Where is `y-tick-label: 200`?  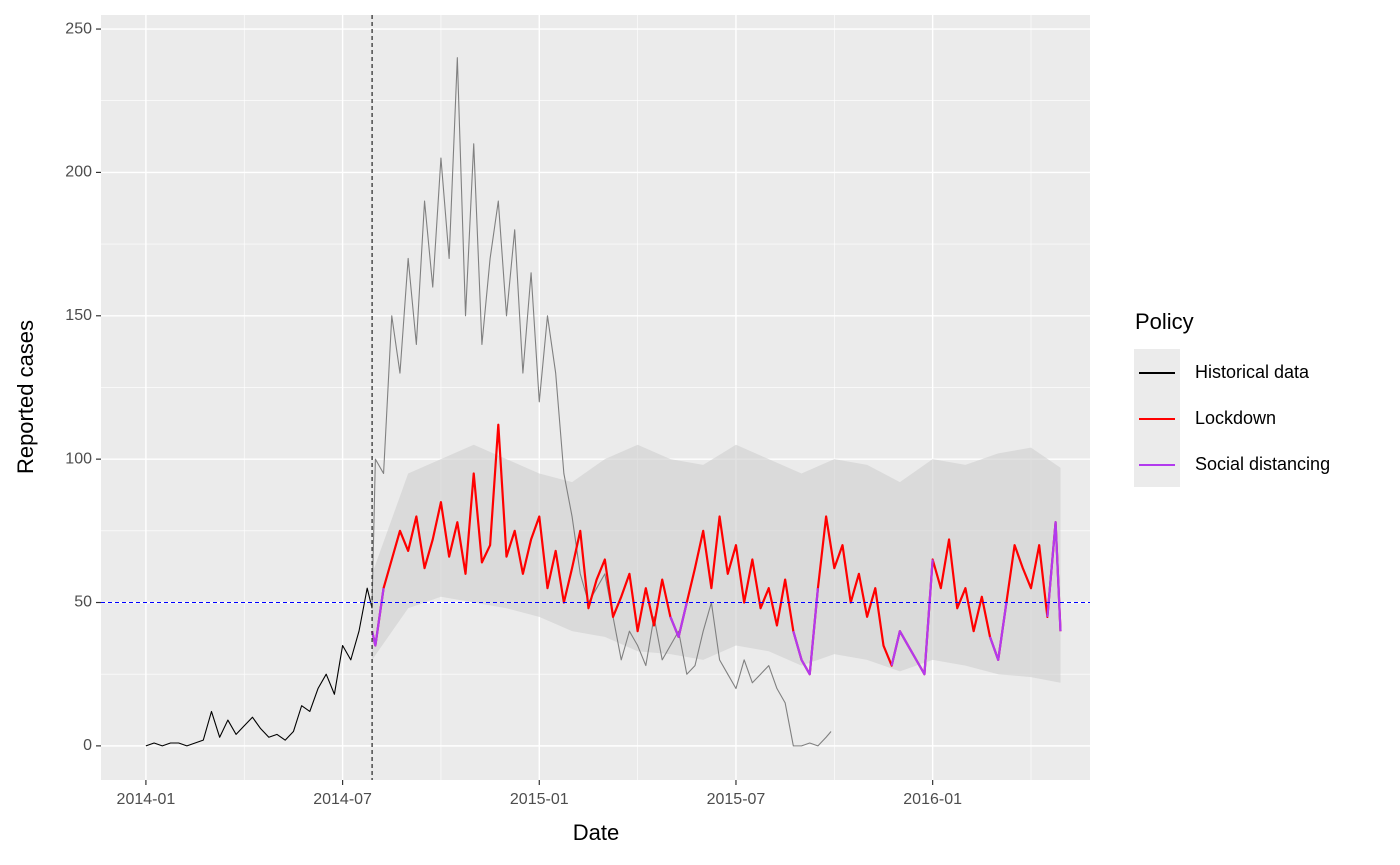 y-tick-label: 200 is located at coordinates (78, 172).